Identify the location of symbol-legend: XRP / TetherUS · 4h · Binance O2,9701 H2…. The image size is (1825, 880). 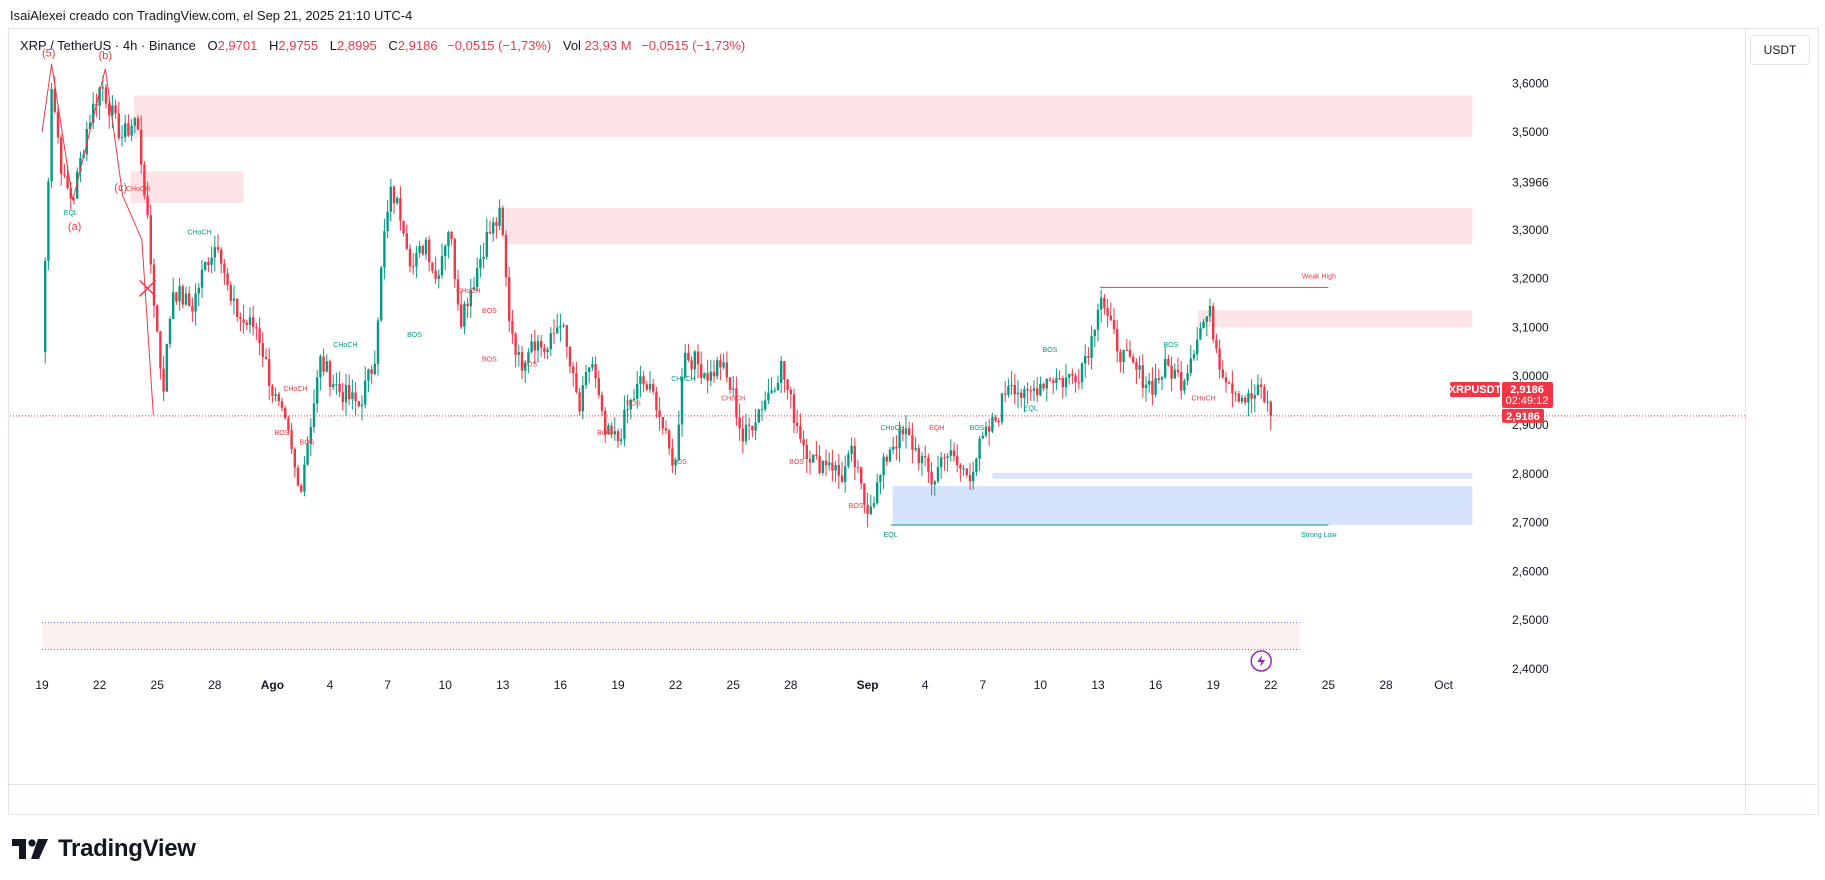
(382, 45).